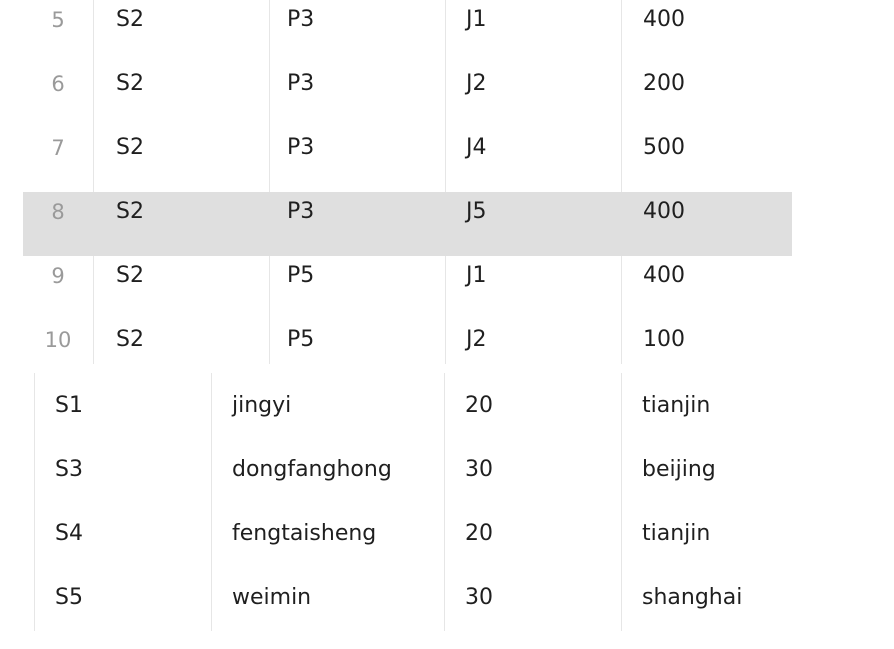  I want to click on table-row: 6 S2 P3 J2 200, so click(407, 96).